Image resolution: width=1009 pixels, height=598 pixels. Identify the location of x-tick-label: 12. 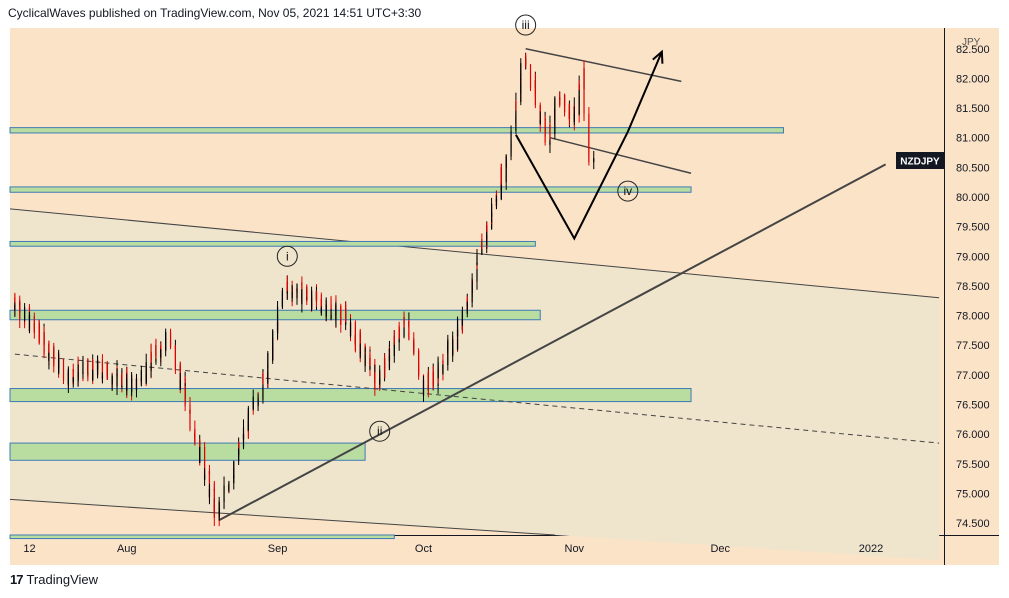
(29, 549).